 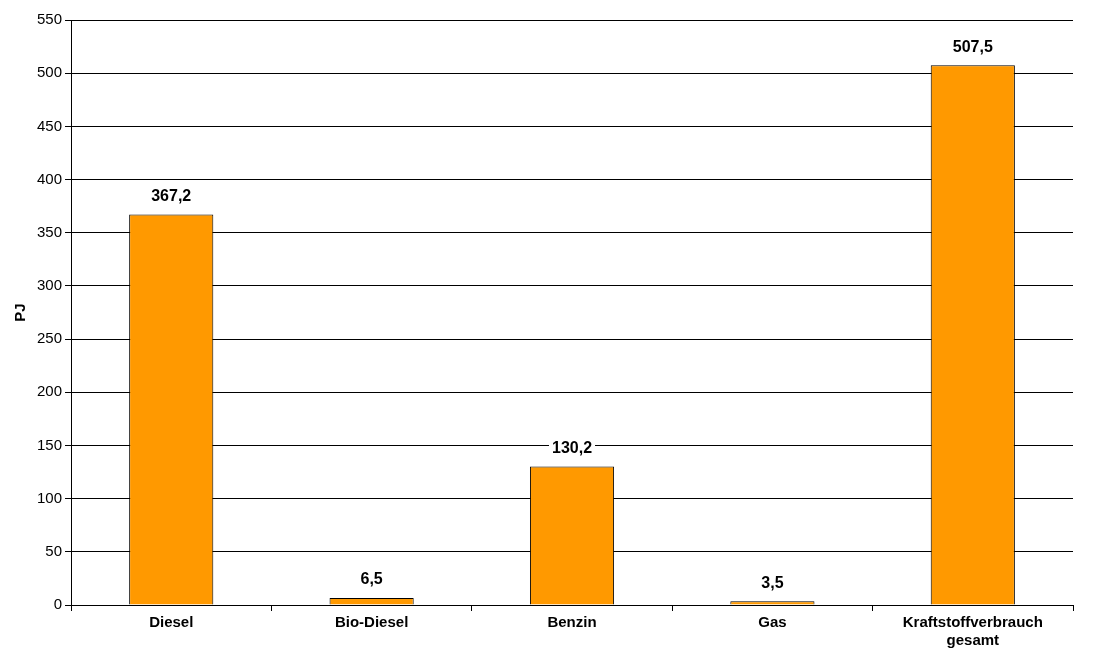 I want to click on y-tick-label: 300, so click(x=50, y=285).